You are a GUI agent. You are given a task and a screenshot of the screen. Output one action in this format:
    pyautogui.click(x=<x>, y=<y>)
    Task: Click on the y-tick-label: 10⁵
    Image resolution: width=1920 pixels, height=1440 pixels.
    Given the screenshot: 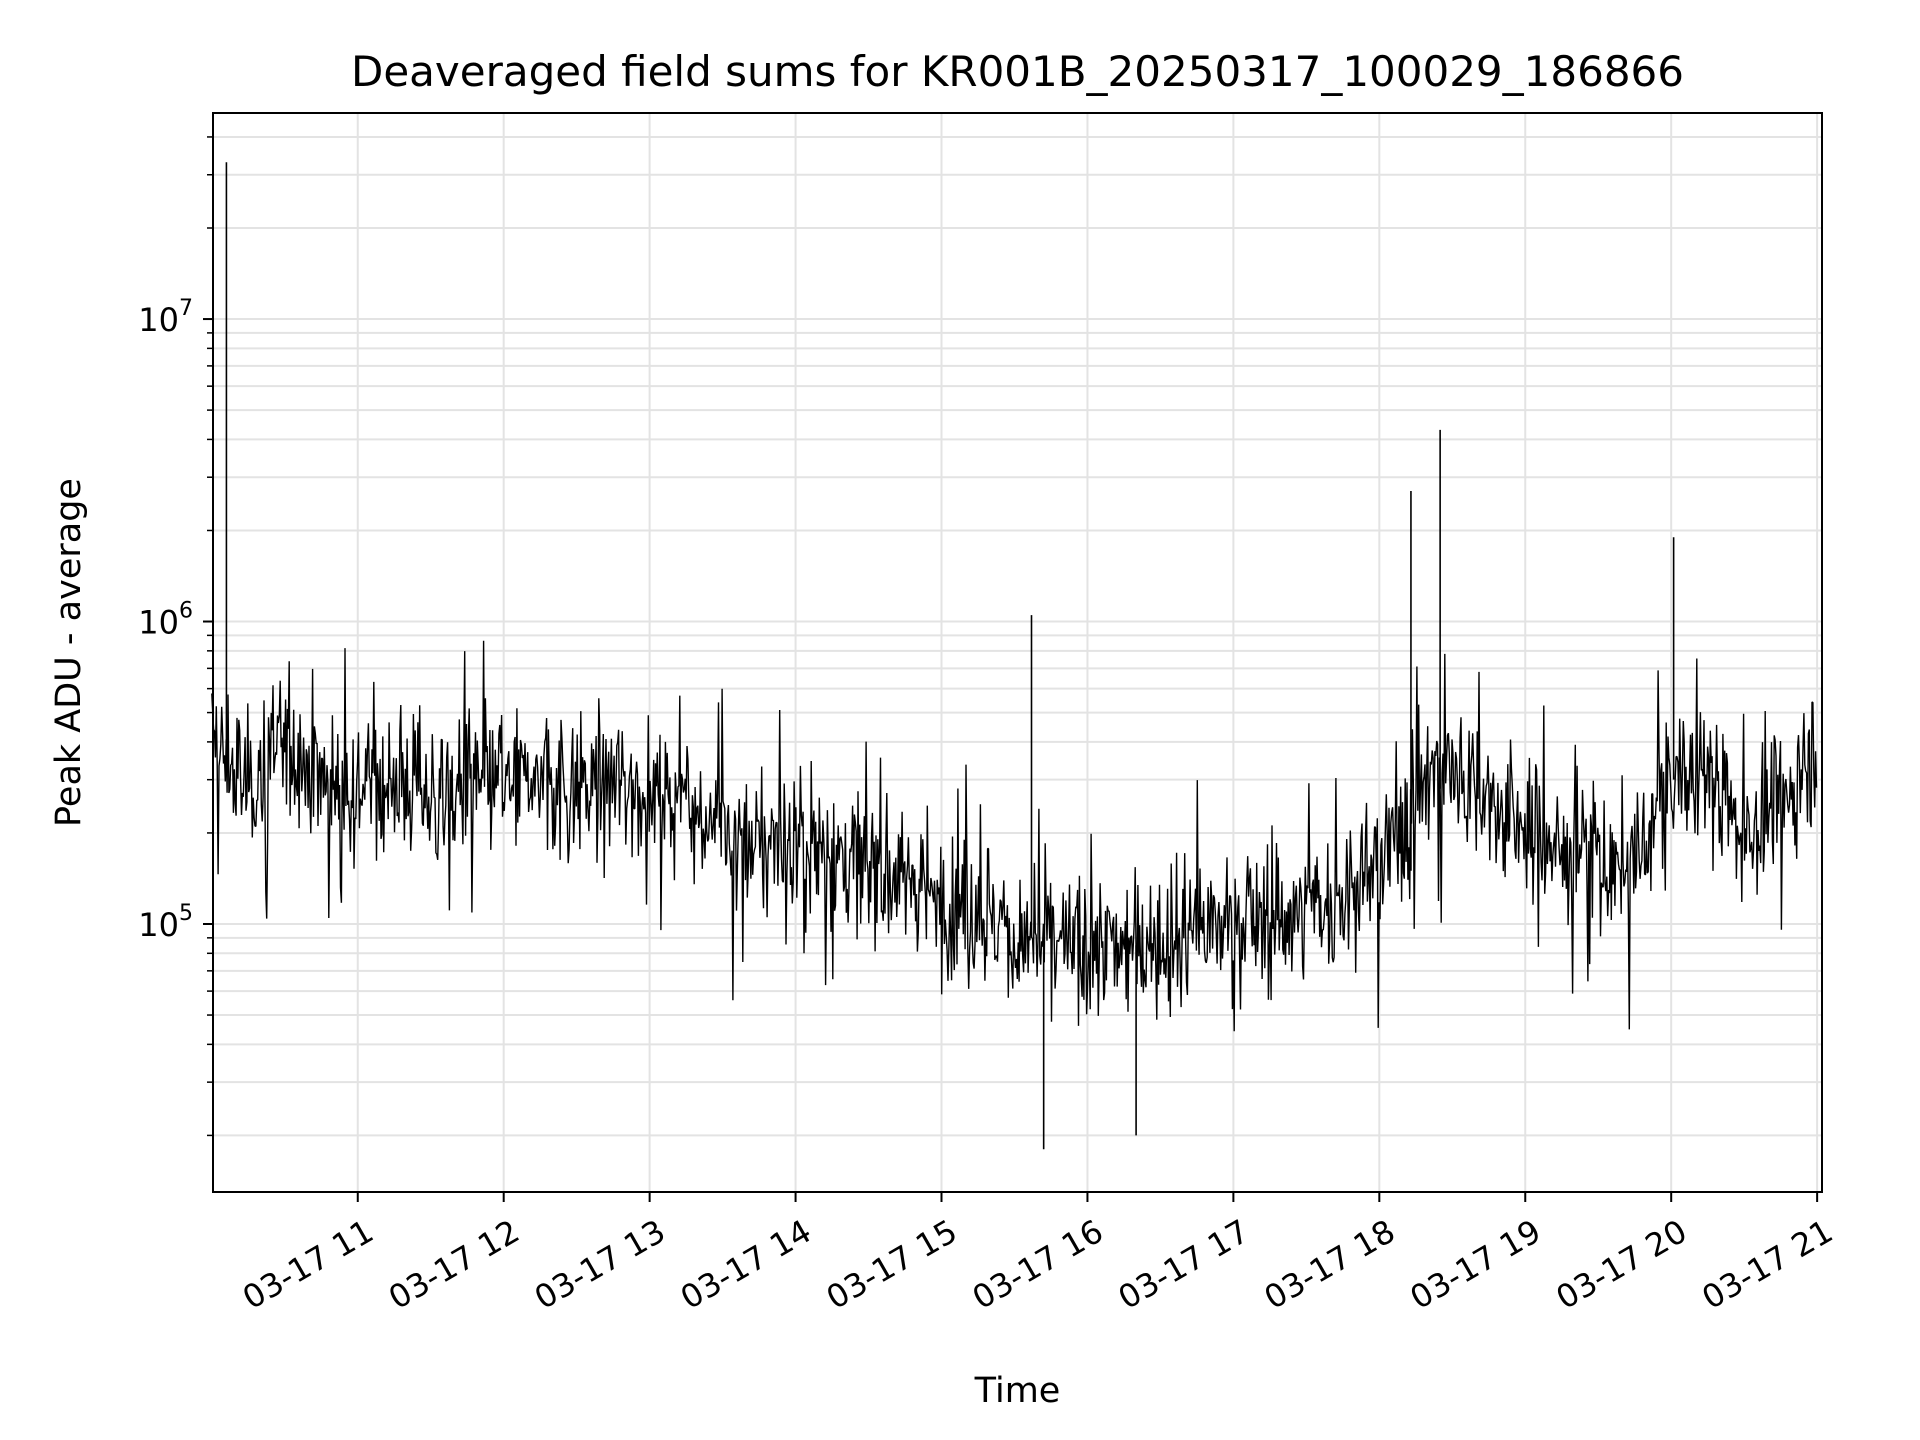 What is the action you would take?
    pyautogui.click(x=165, y=922)
    